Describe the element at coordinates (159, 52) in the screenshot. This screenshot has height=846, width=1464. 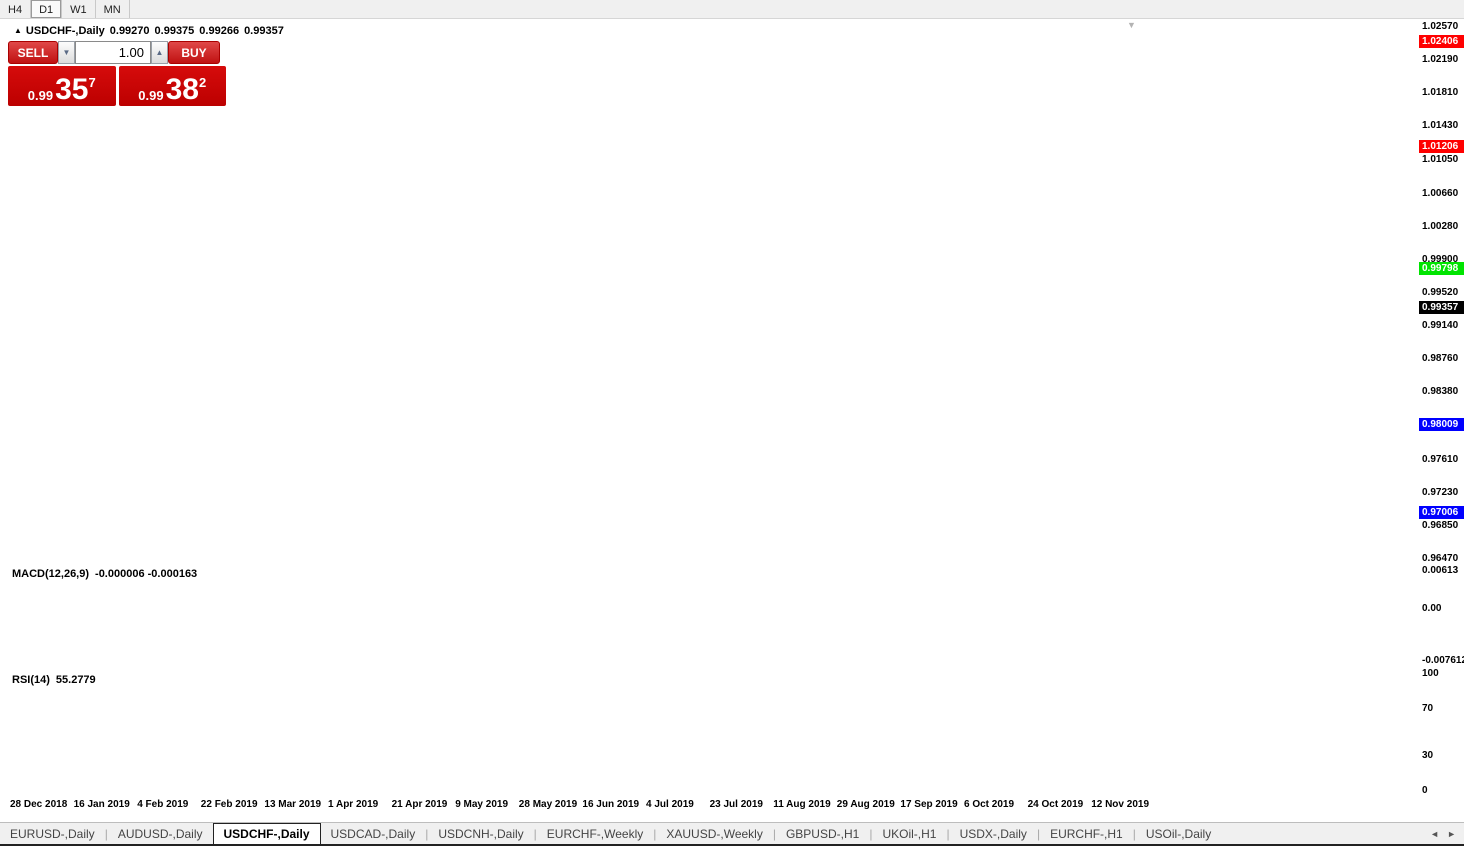
I see `volume-increase-button: ▲` at that location.